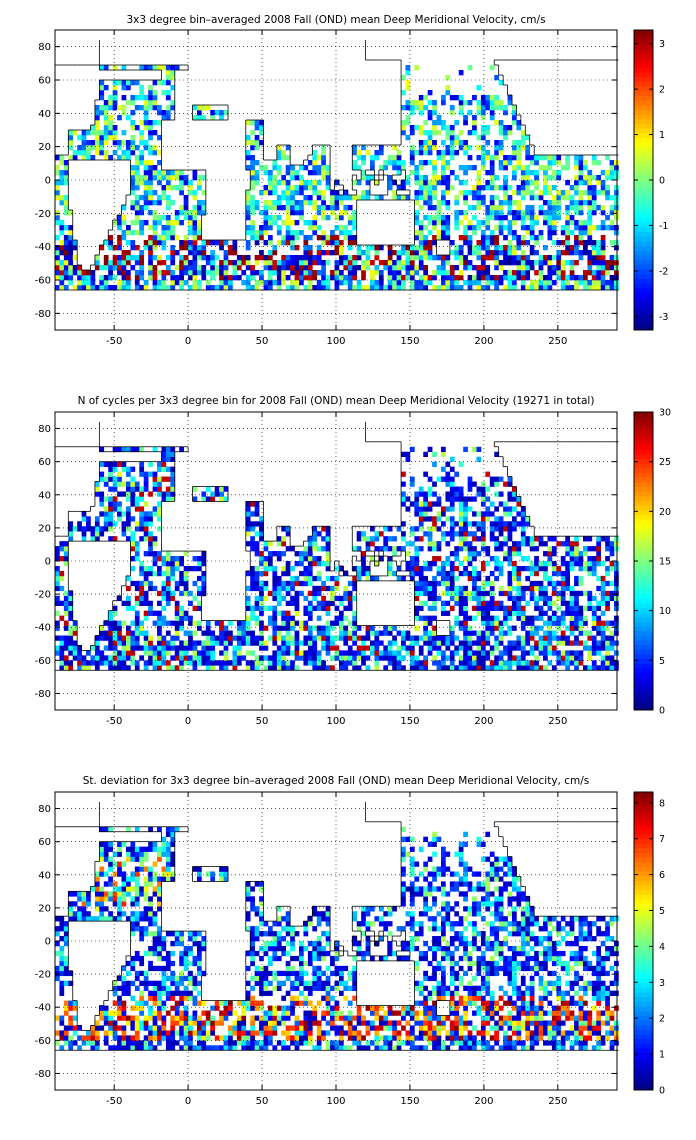 The width and height of the screenshot is (696, 1140). Describe the element at coordinates (643, 131) in the screenshot. I see `colorbar-segment` at that location.